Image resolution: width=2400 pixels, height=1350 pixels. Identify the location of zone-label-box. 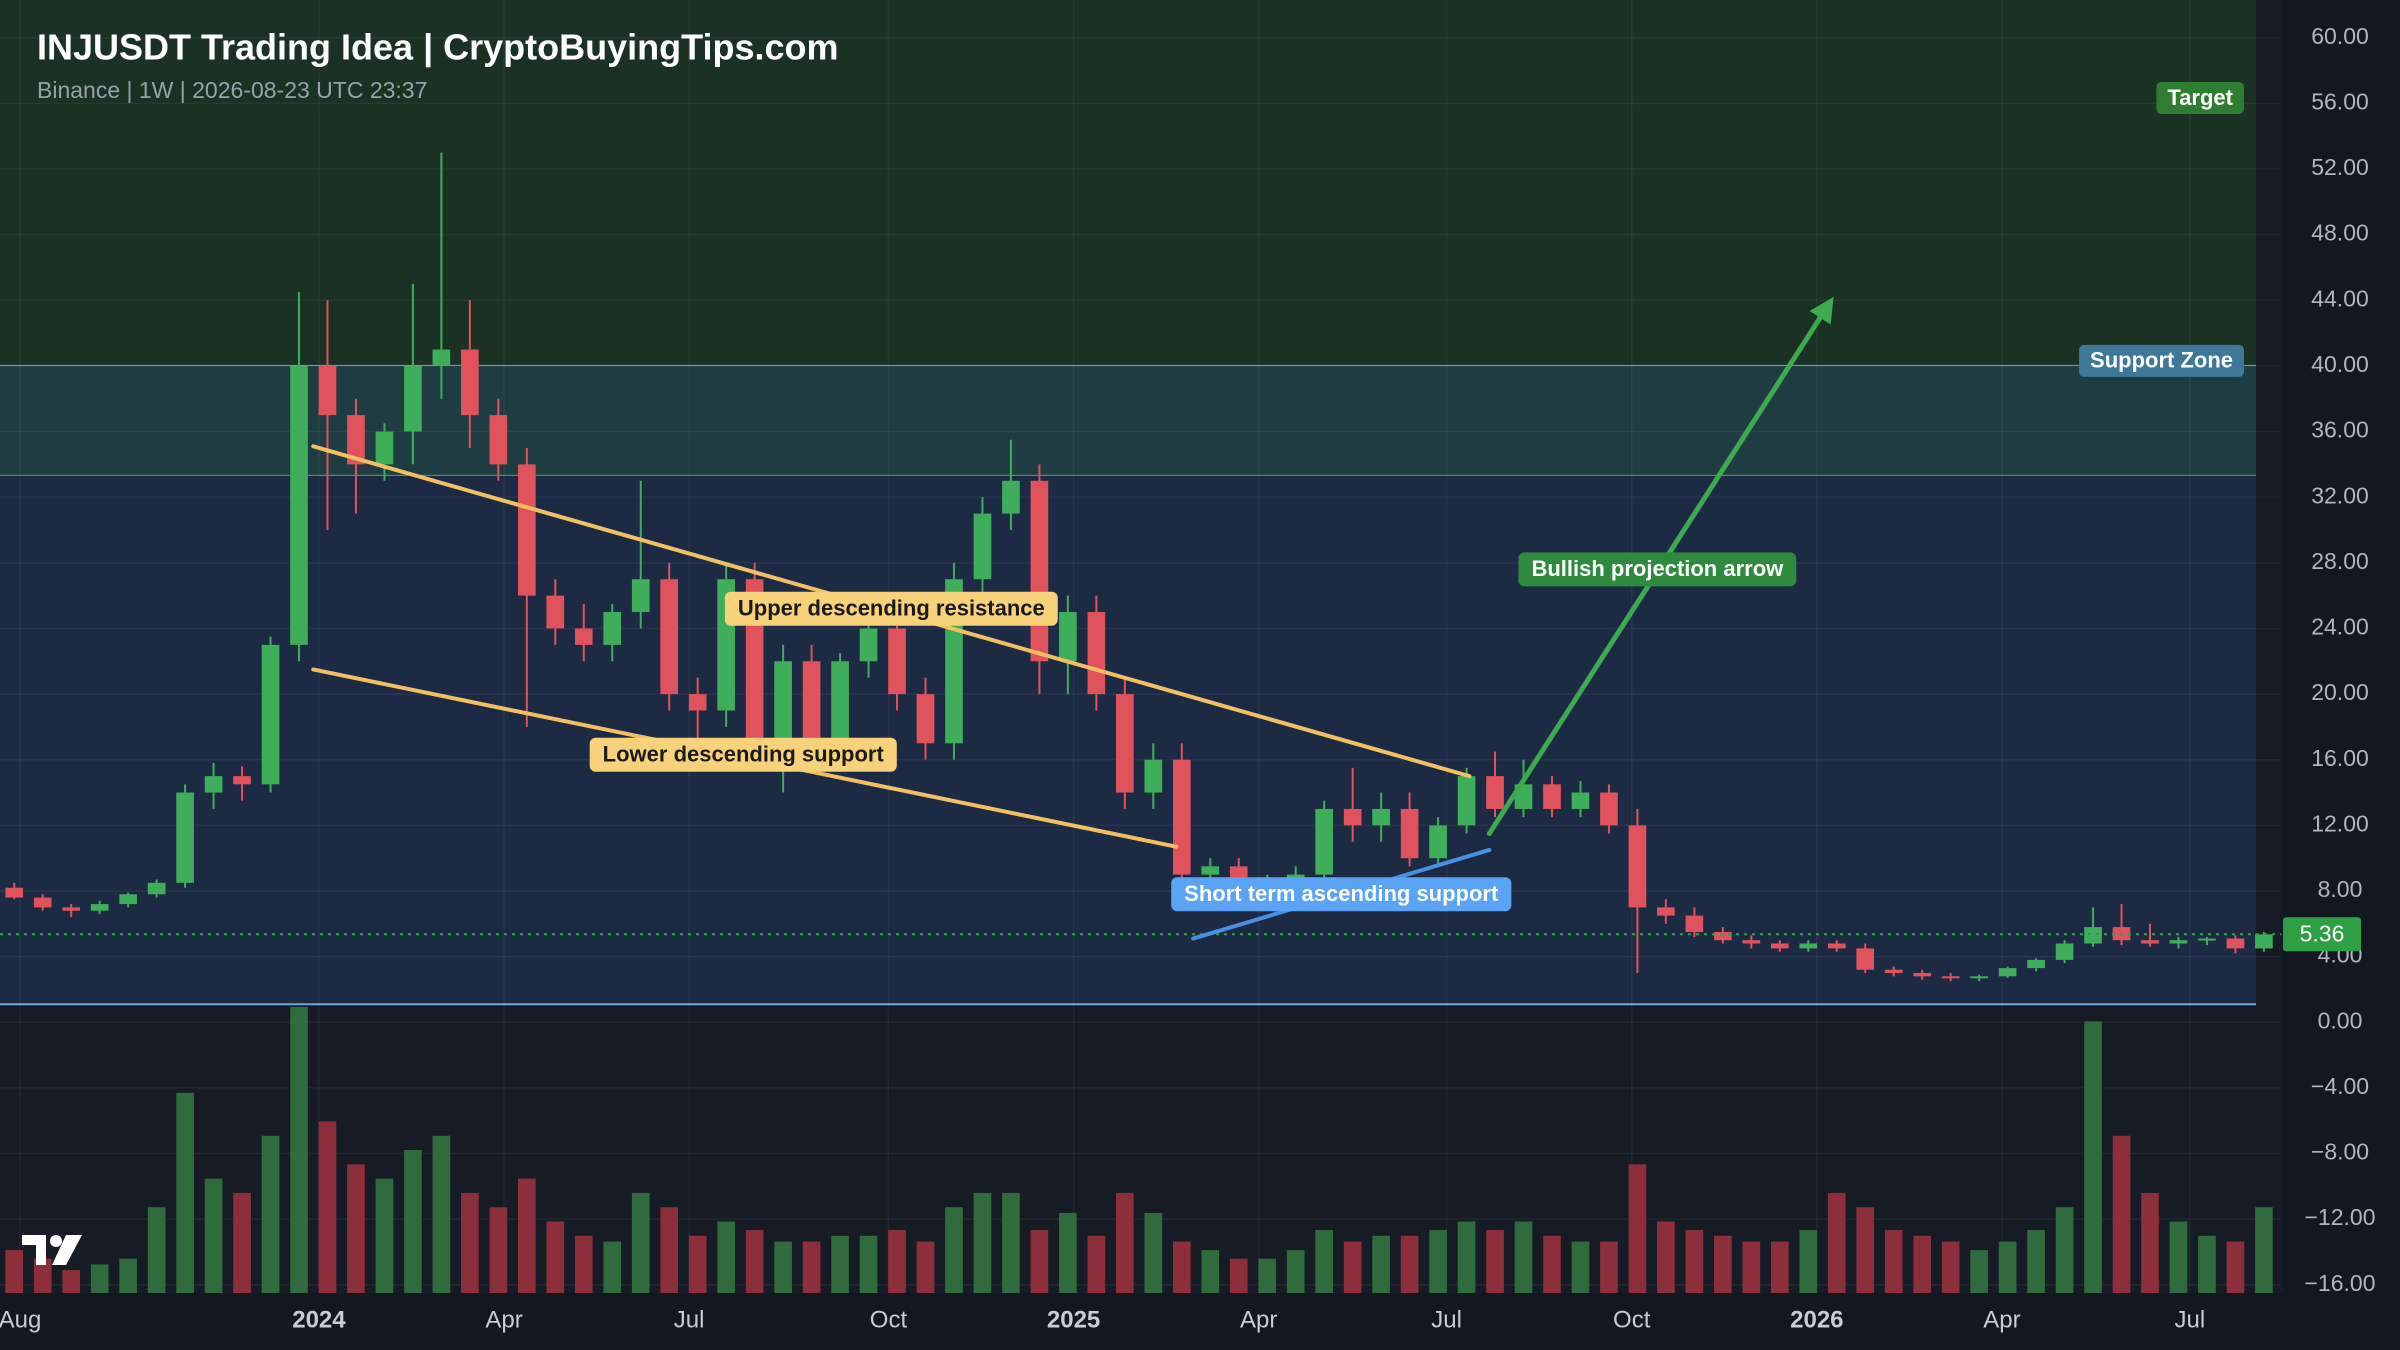
(2200, 98).